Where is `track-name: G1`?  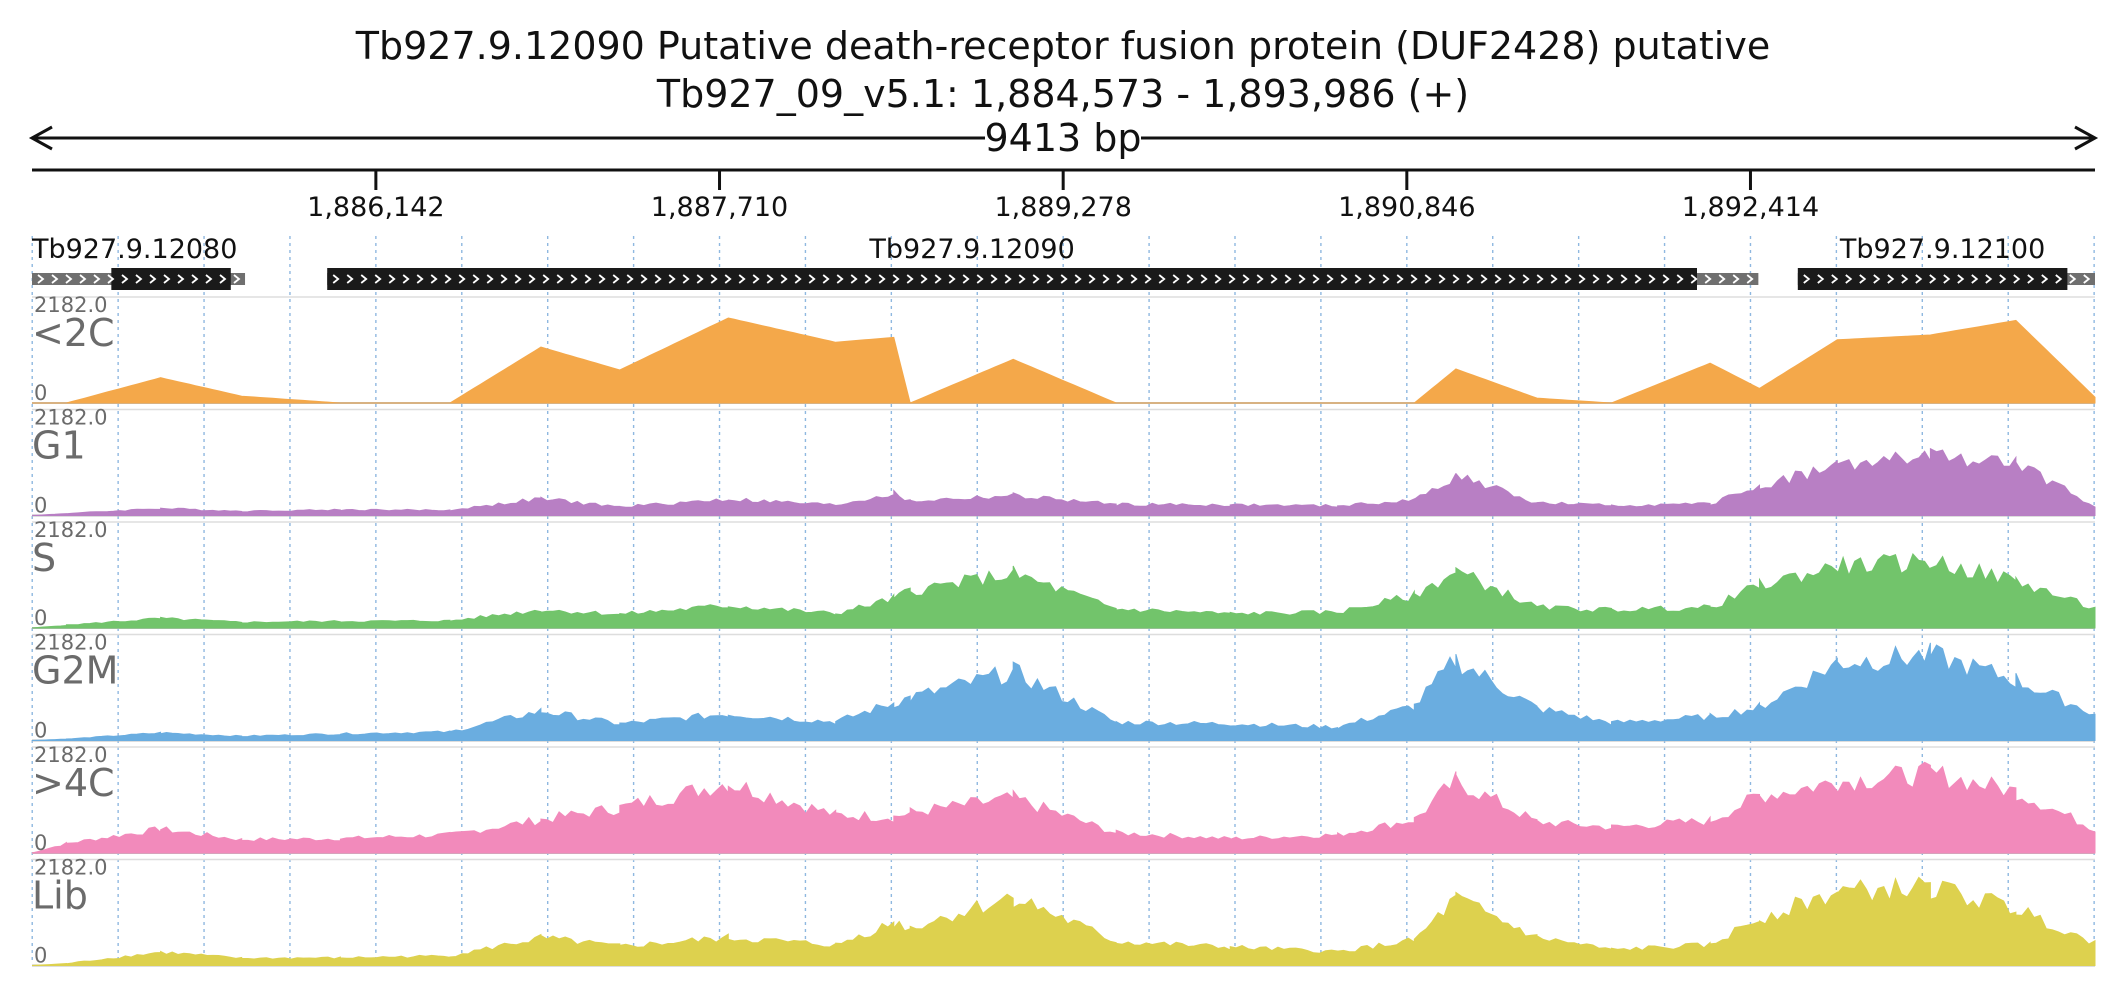
track-name: G1 is located at coordinates (59, 446).